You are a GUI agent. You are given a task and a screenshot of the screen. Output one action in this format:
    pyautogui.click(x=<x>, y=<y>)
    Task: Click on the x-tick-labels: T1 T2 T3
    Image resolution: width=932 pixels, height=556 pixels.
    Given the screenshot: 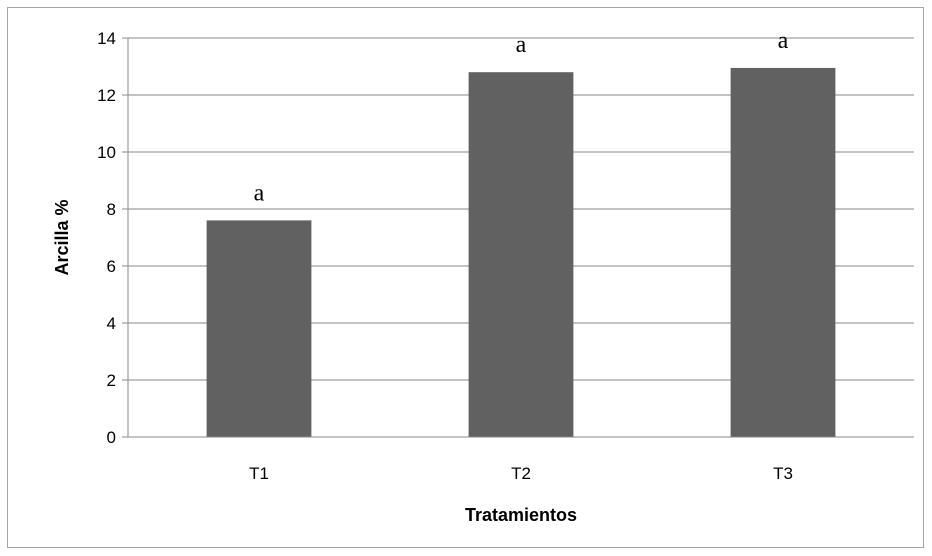 What is the action you would take?
    pyautogui.click(x=521, y=473)
    